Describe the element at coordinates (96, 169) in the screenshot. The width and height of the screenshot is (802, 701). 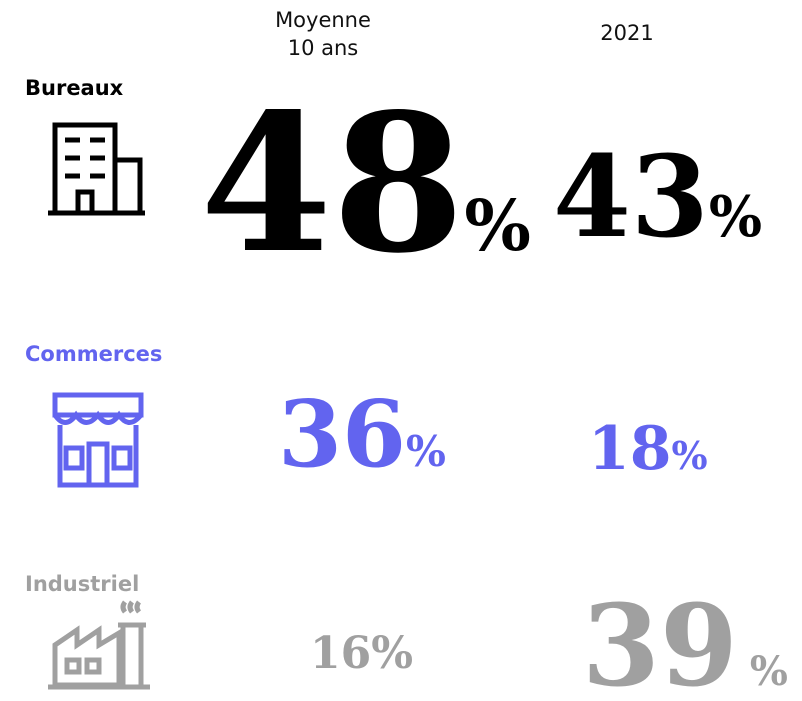
I see `office-icon` at that location.